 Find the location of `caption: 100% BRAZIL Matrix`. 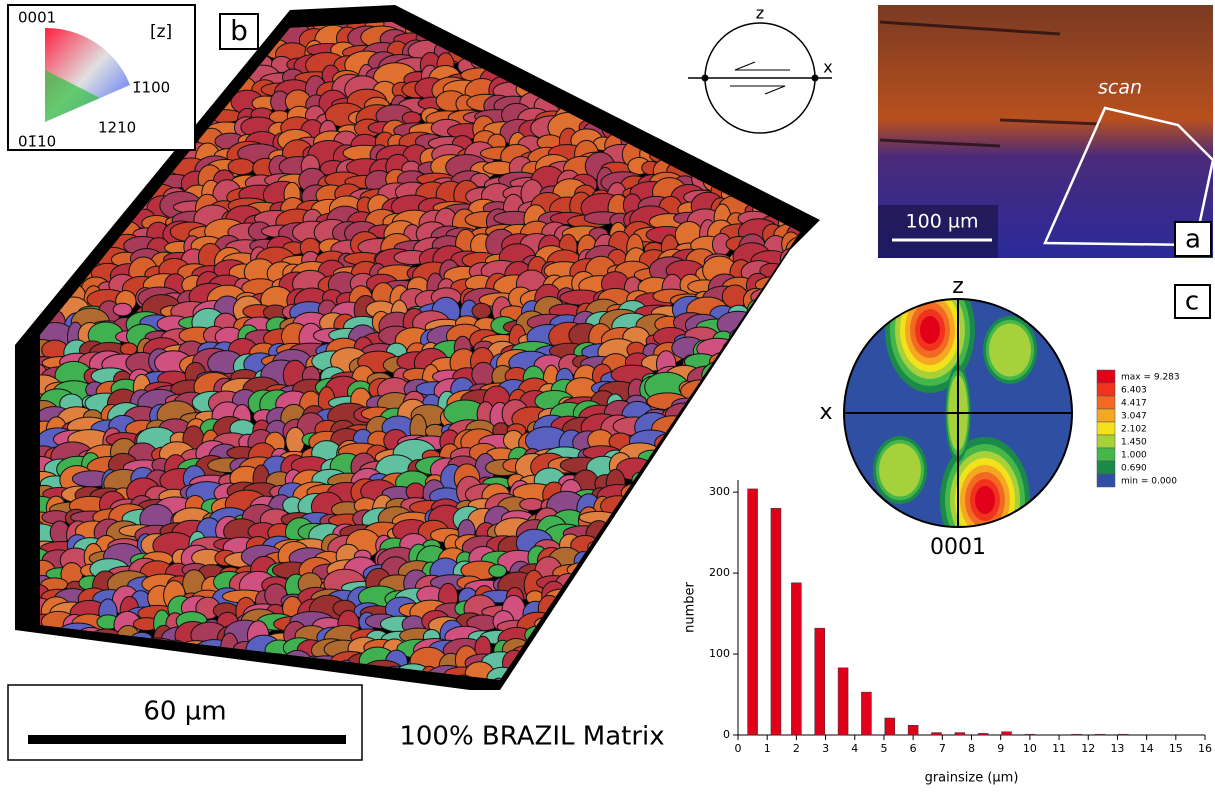

caption: 100% BRAZIL Matrix is located at coordinates (531, 737).